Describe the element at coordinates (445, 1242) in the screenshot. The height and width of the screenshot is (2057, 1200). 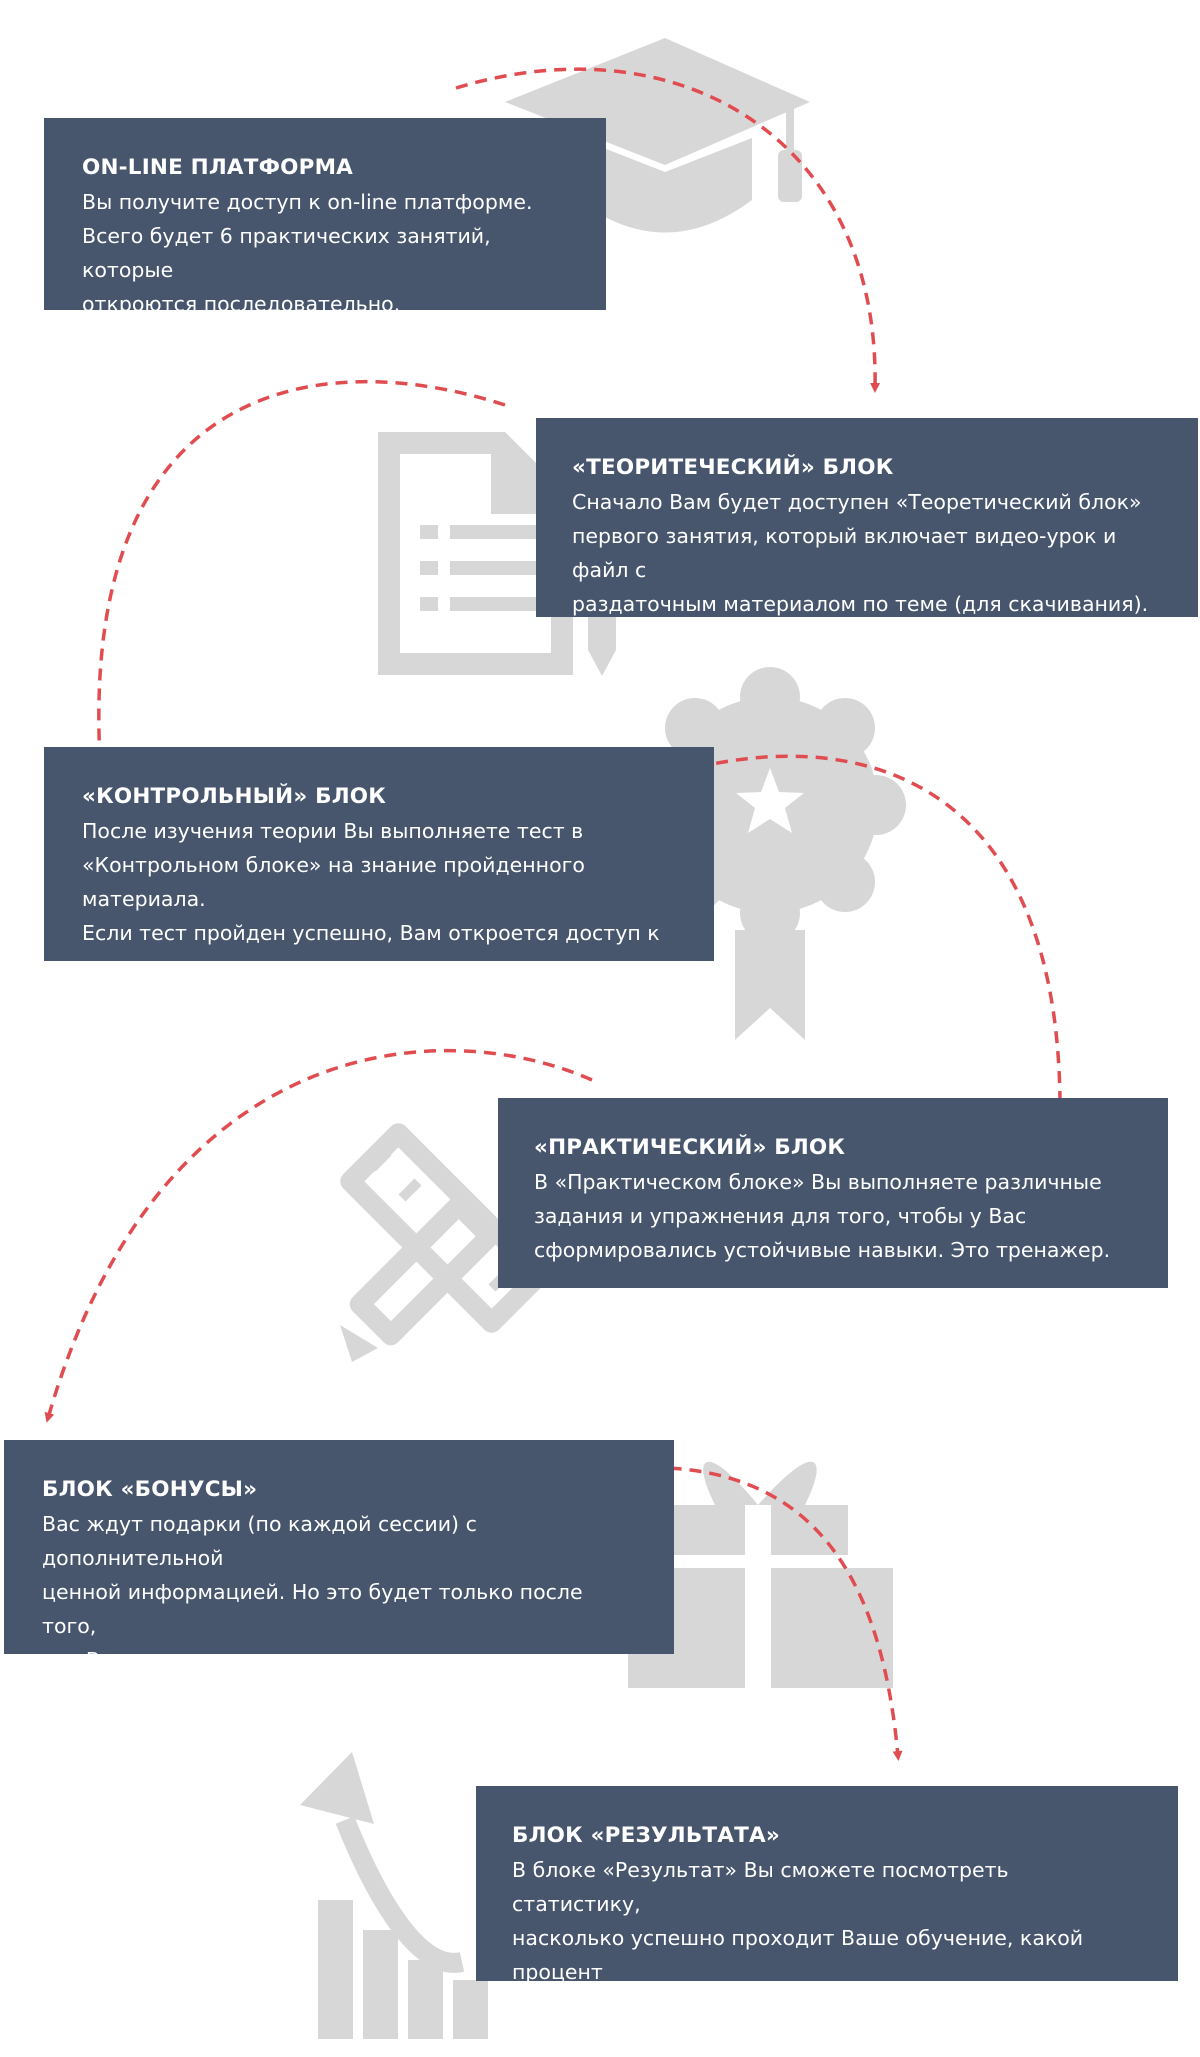
I see `ruler-pencil-icon` at that location.